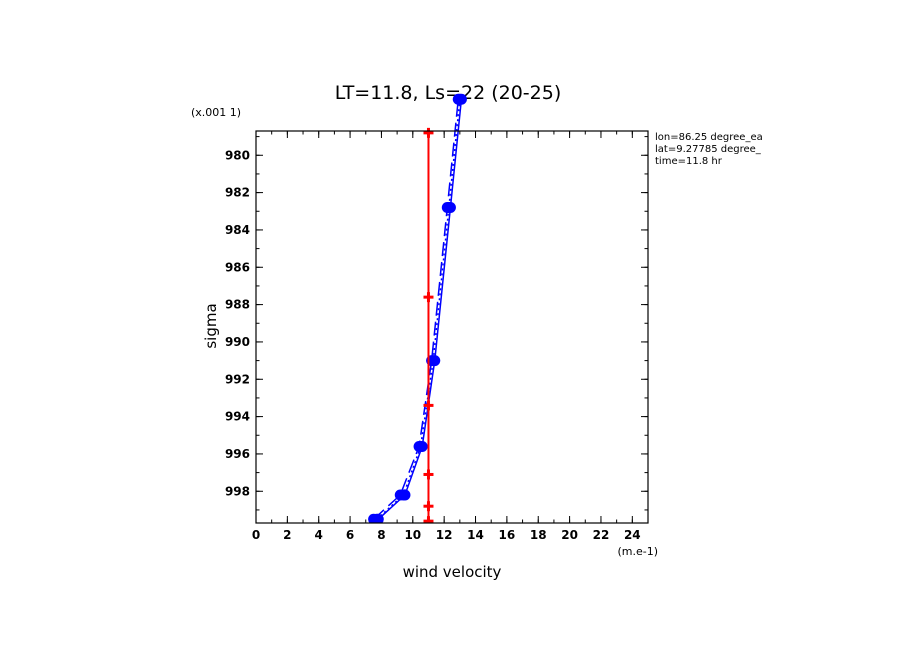 The width and height of the screenshot is (904, 654). Describe the element at coordinates (237, 342) in the screenshot. I see `y-tick-label: 990` at that location.